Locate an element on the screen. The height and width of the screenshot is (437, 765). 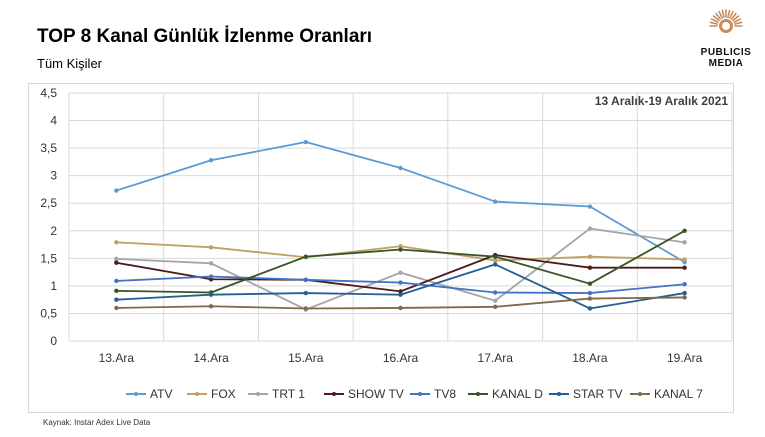
x-tick-label: 16.Ara is located at coordinates (401, 358).